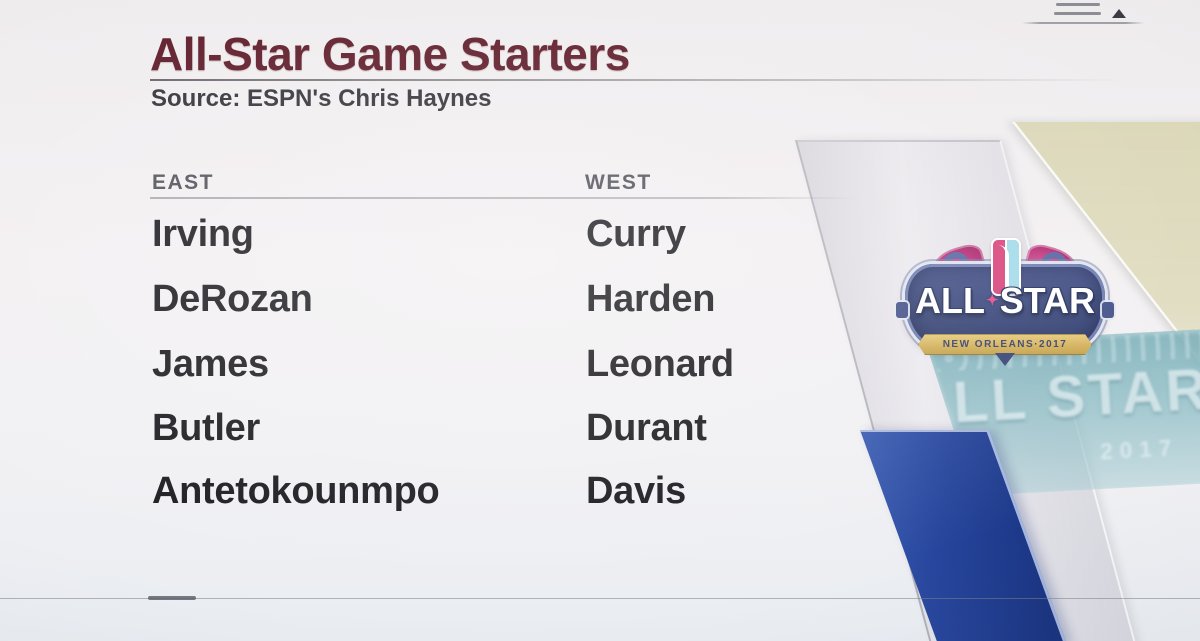 Image resolution: width=1200 pixels, height=641 pixels. Describe the element at coordinates (636, 491) in the screenshot. I see `player-name: Davis` at that location.